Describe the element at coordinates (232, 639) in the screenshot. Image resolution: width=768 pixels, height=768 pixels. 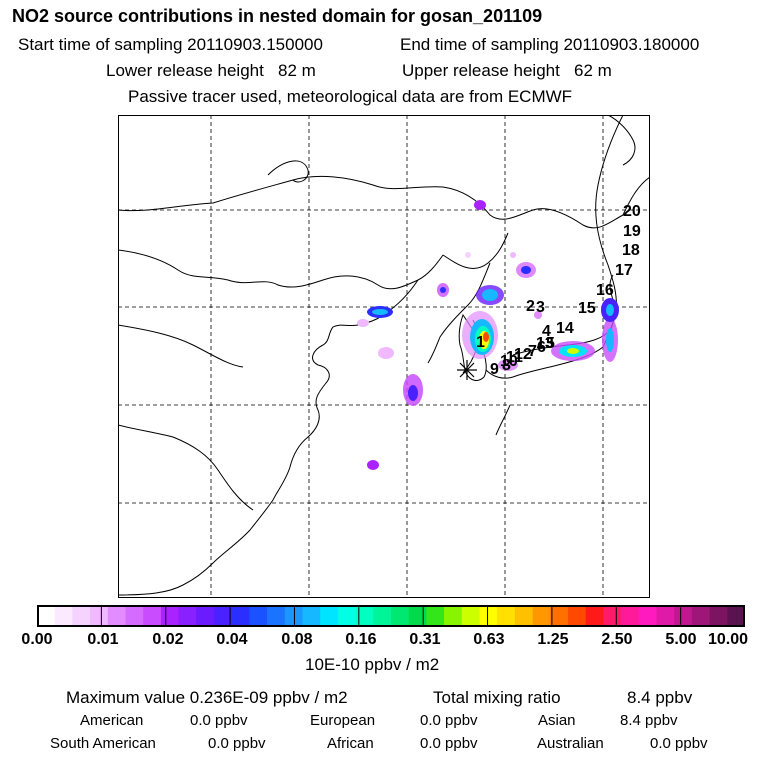
I see `scale-tick: 0.04` at that location.